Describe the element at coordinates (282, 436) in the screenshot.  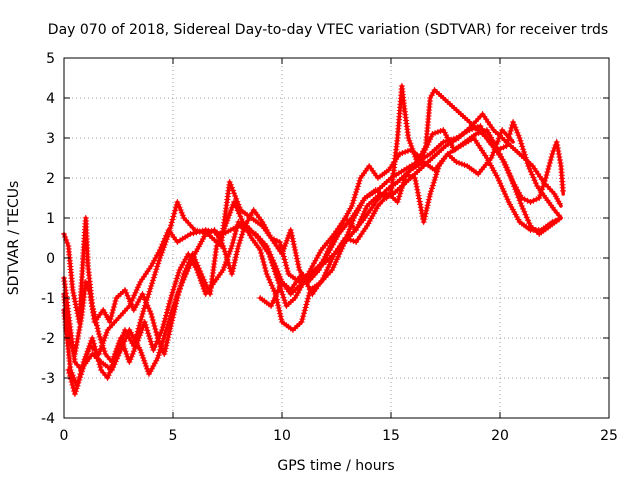
I see `x-tick-label: 10` at that location.